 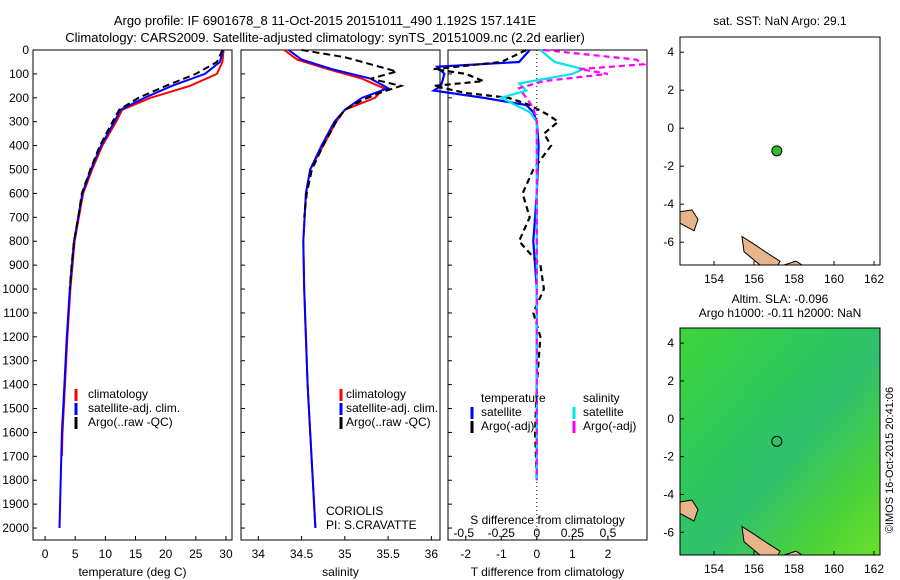 What do you see at coordinates (15, 385) in the screenshot?
I see `depth-tick-label: 1400` at bounding box center [15, 385].